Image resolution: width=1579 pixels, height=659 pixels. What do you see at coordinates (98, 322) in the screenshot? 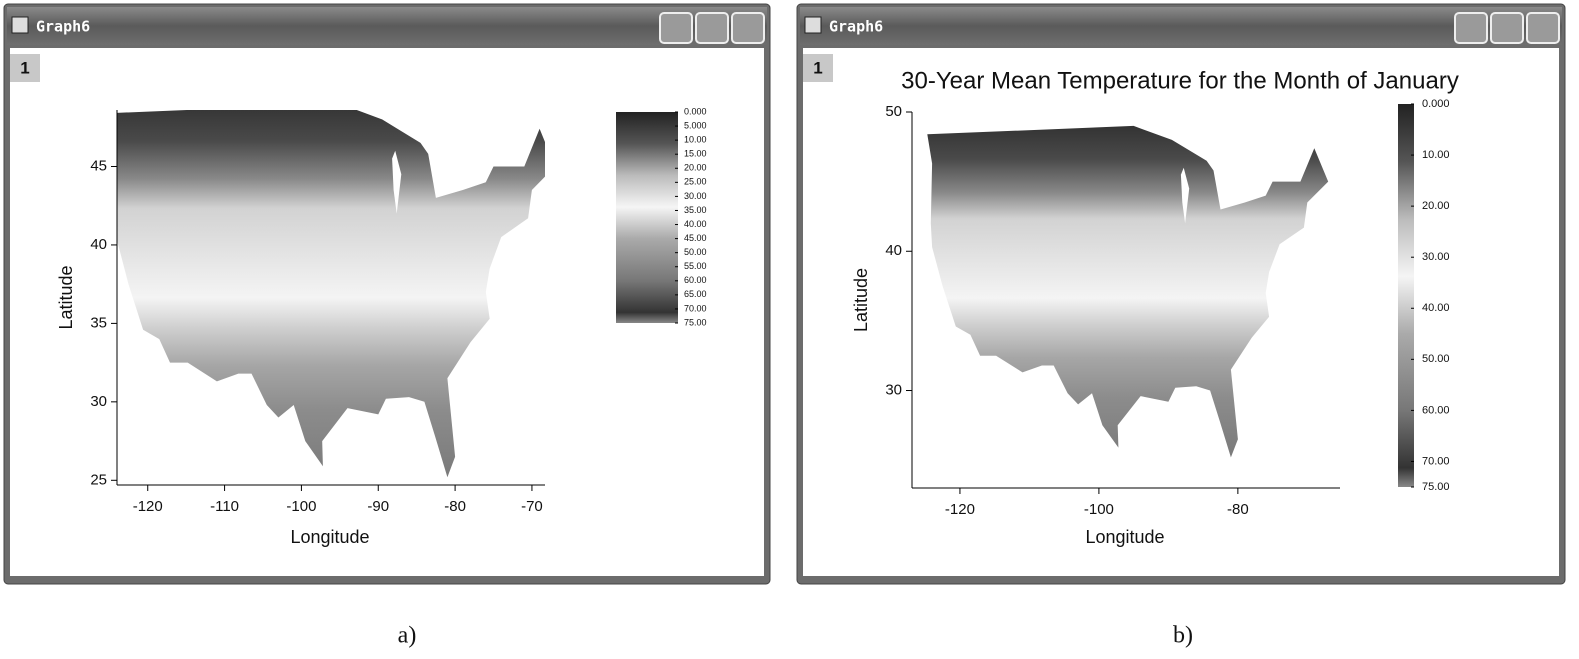
I see `y-tick-label: 35` at bounding box center [98, 322].